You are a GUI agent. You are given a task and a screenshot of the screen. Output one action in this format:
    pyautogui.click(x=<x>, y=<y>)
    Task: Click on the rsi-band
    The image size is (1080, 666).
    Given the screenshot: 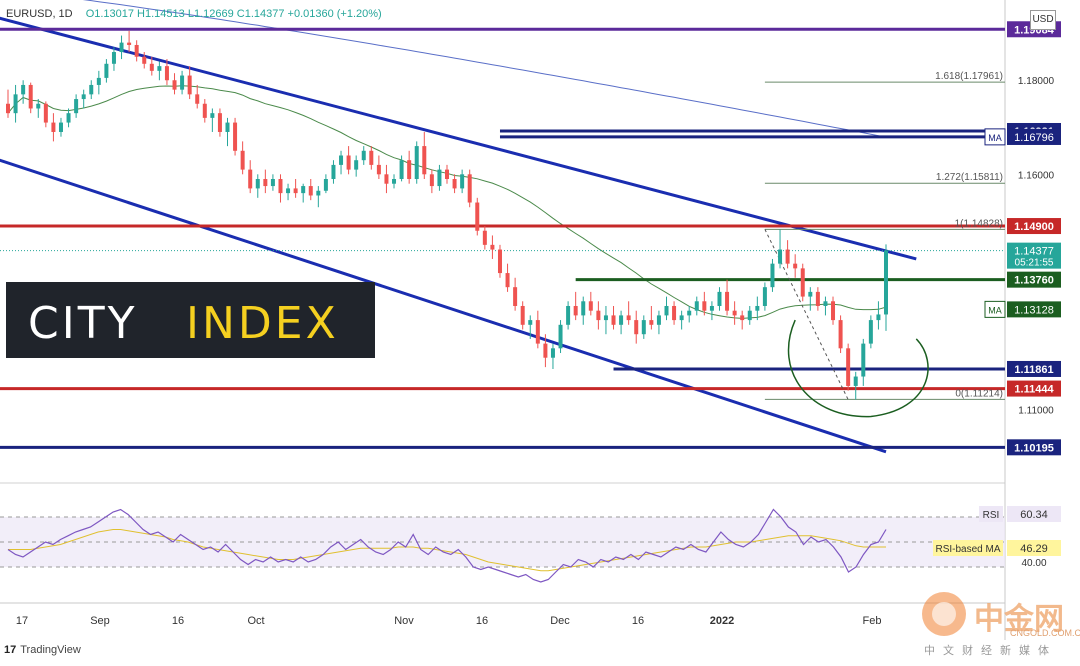 What is the action you would take?
    pyautogui.click(x=502, y=542)
    